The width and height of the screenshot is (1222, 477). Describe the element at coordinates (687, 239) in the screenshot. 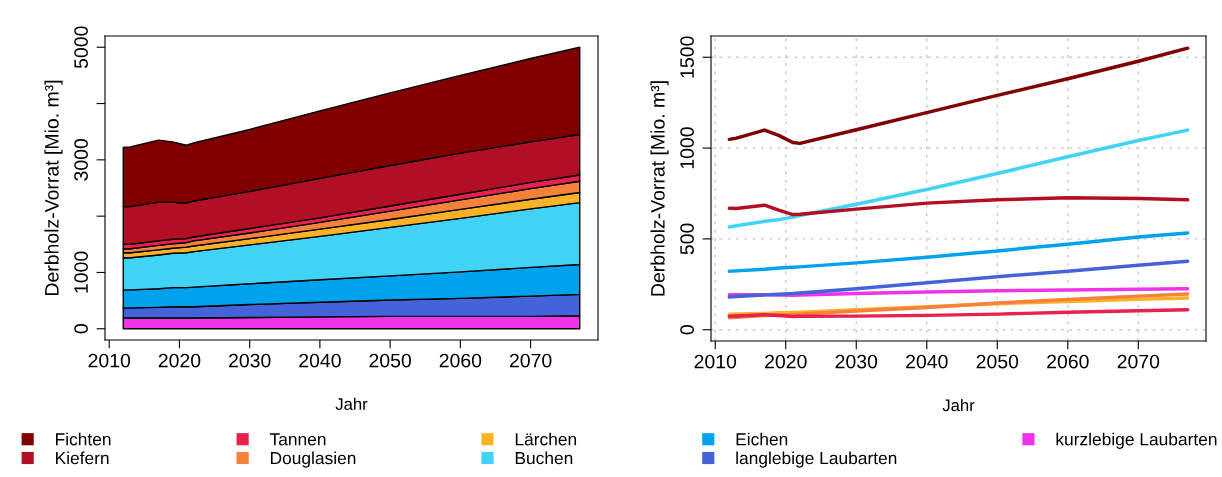

I see `y-tick-label: 500` at that location.